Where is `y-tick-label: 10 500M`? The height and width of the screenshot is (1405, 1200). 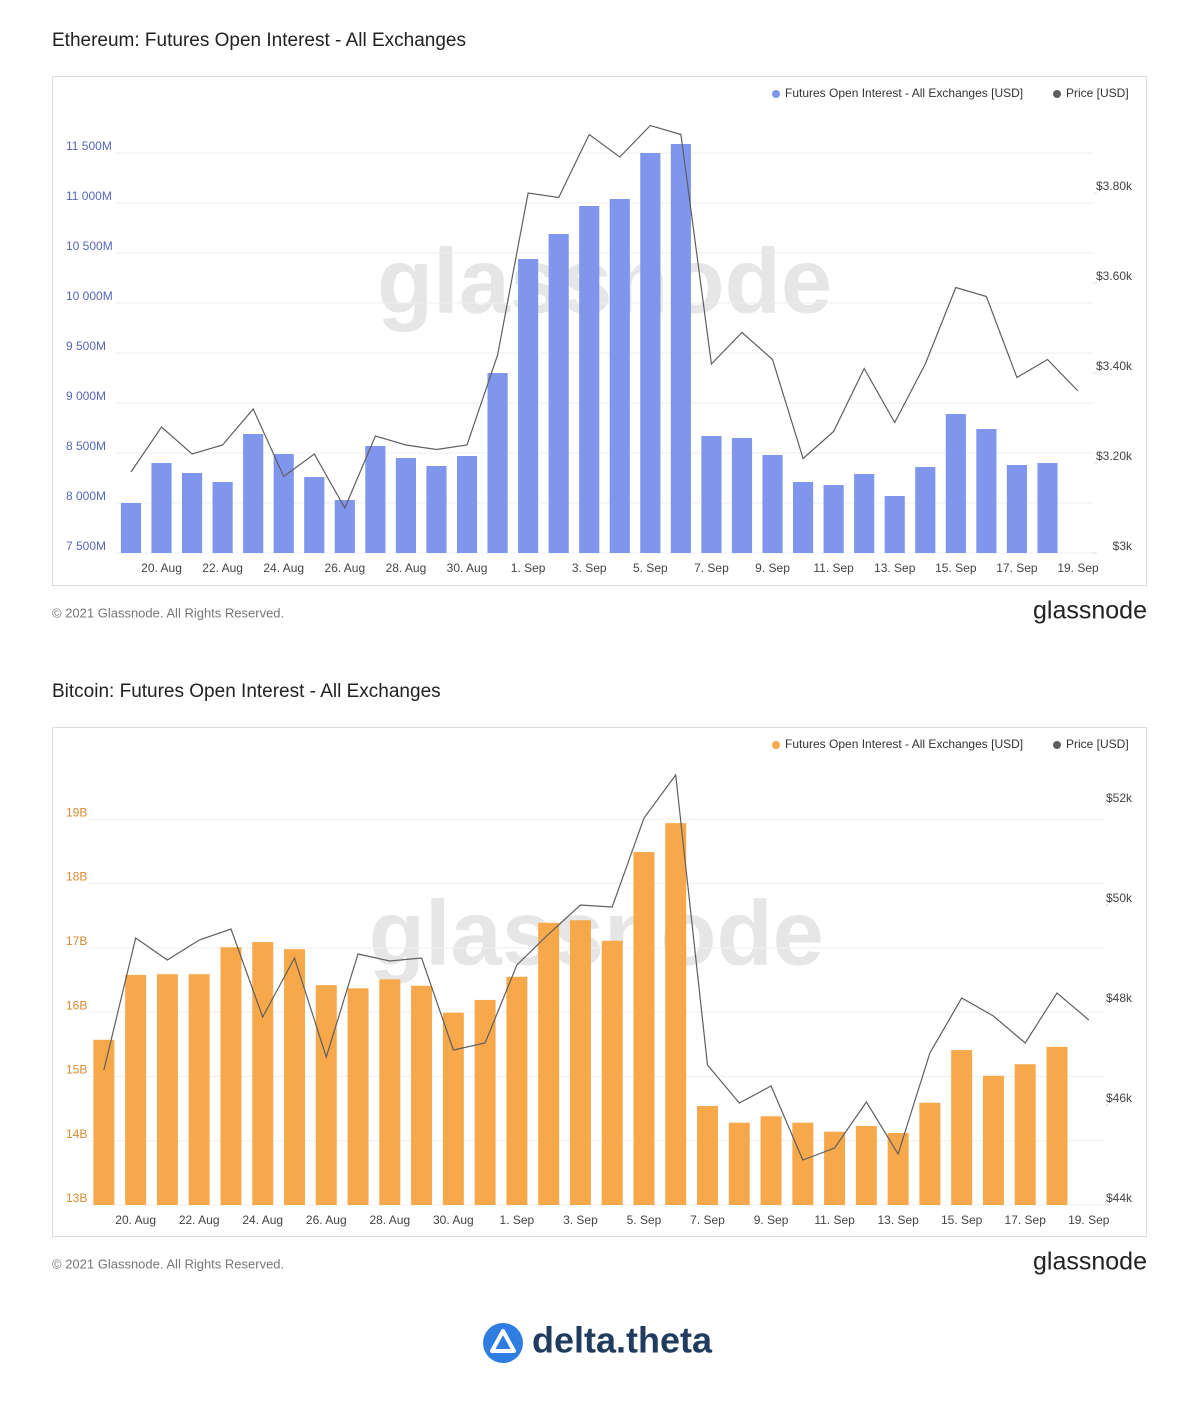 y-tick-label: 10 500M is located at coordinates (89, 246).